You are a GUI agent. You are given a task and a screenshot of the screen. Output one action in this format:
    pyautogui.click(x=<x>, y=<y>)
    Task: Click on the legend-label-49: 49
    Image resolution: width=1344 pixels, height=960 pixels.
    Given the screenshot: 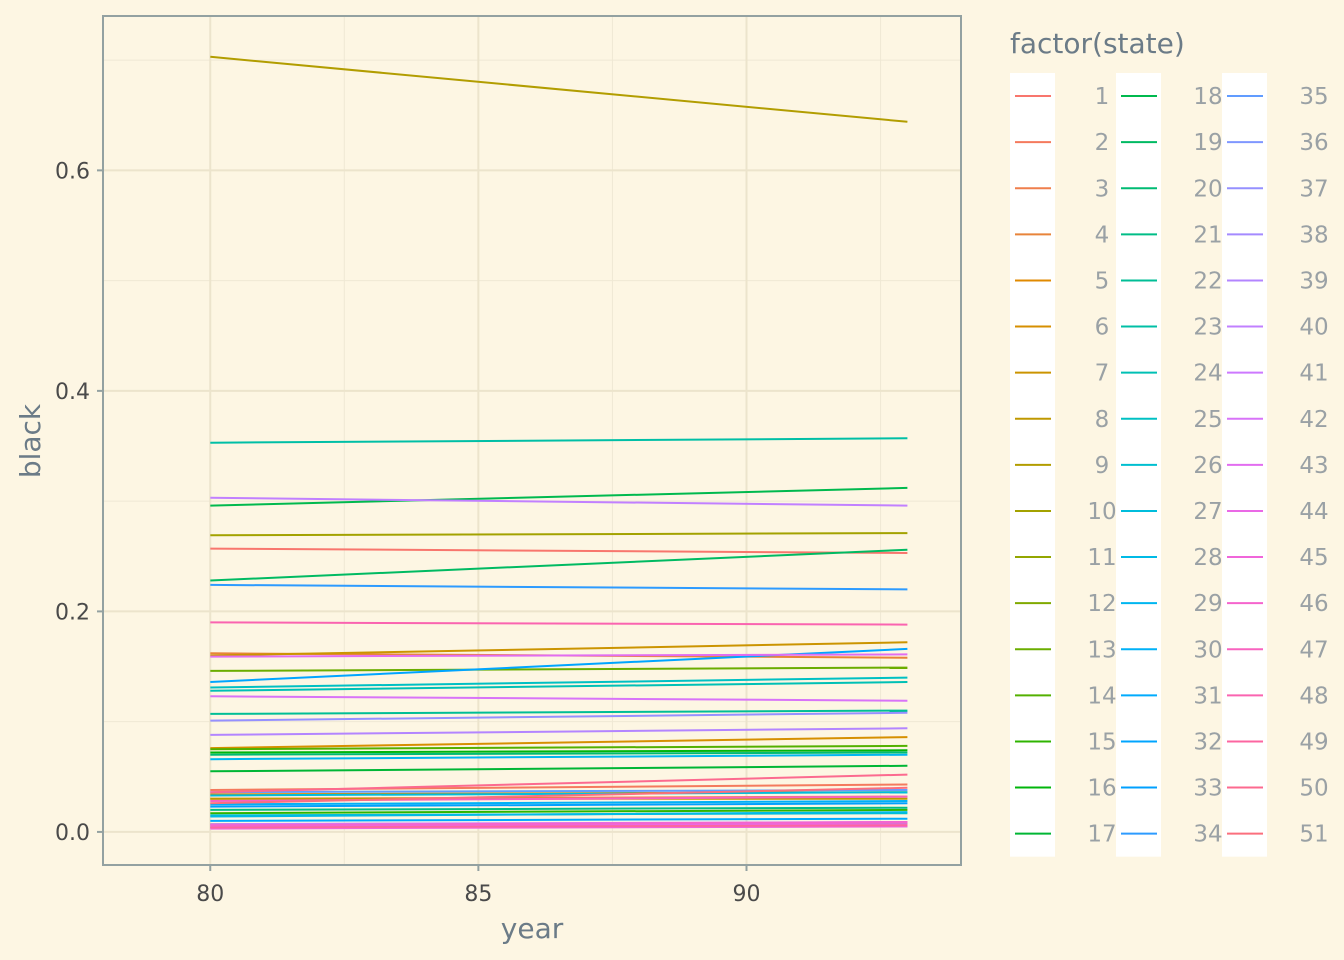 What is the action you would take?
    pyautogui.click(x=1313, y=742)
    